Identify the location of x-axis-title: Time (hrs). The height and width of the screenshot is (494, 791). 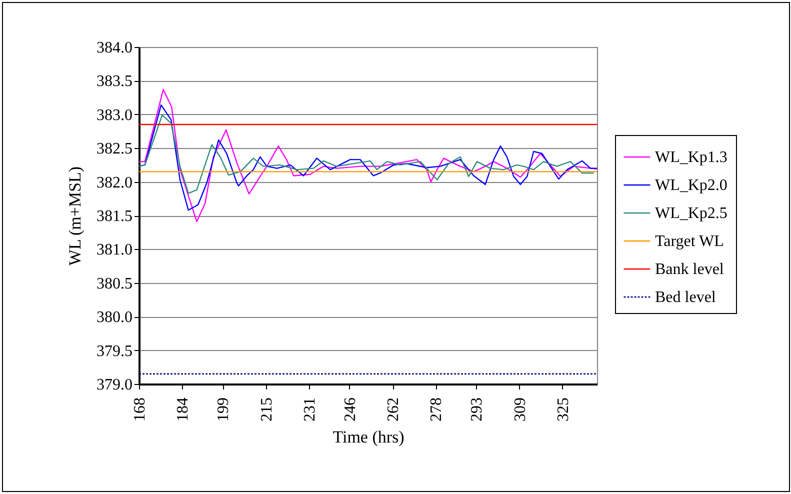
(368, 437).